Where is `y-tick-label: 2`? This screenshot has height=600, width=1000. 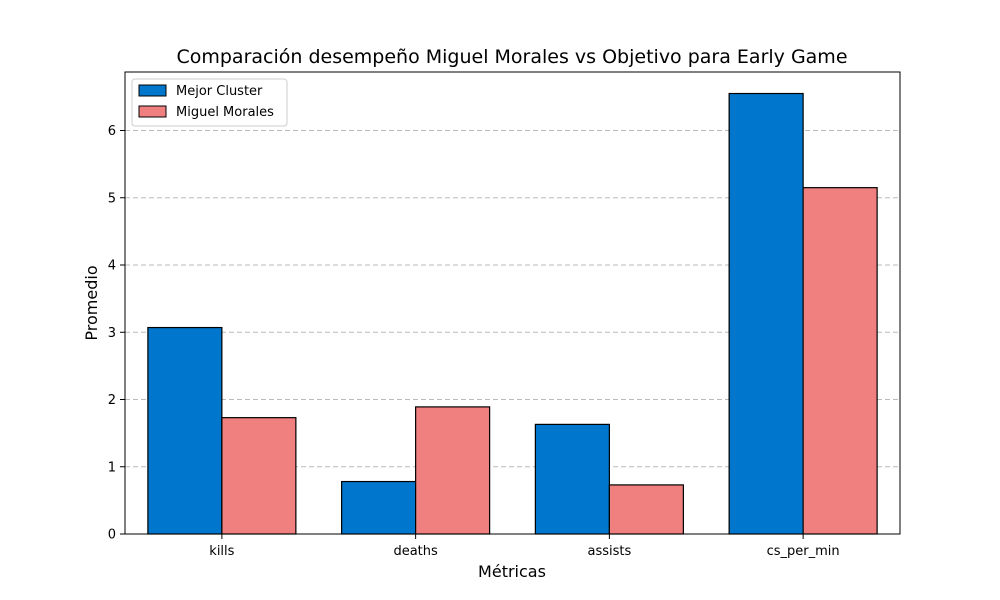 y-tick-label: 2 is located at coordinates (112, 400).